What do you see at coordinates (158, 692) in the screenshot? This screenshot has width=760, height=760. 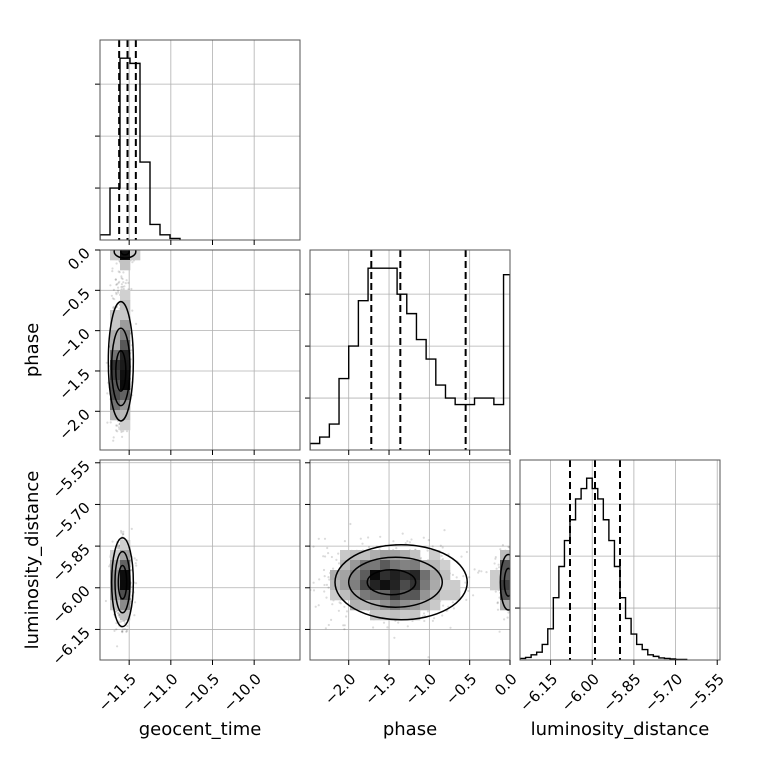 I see `x-tick-label-geocent-time: −11.0` at bounding box center [158, 692].